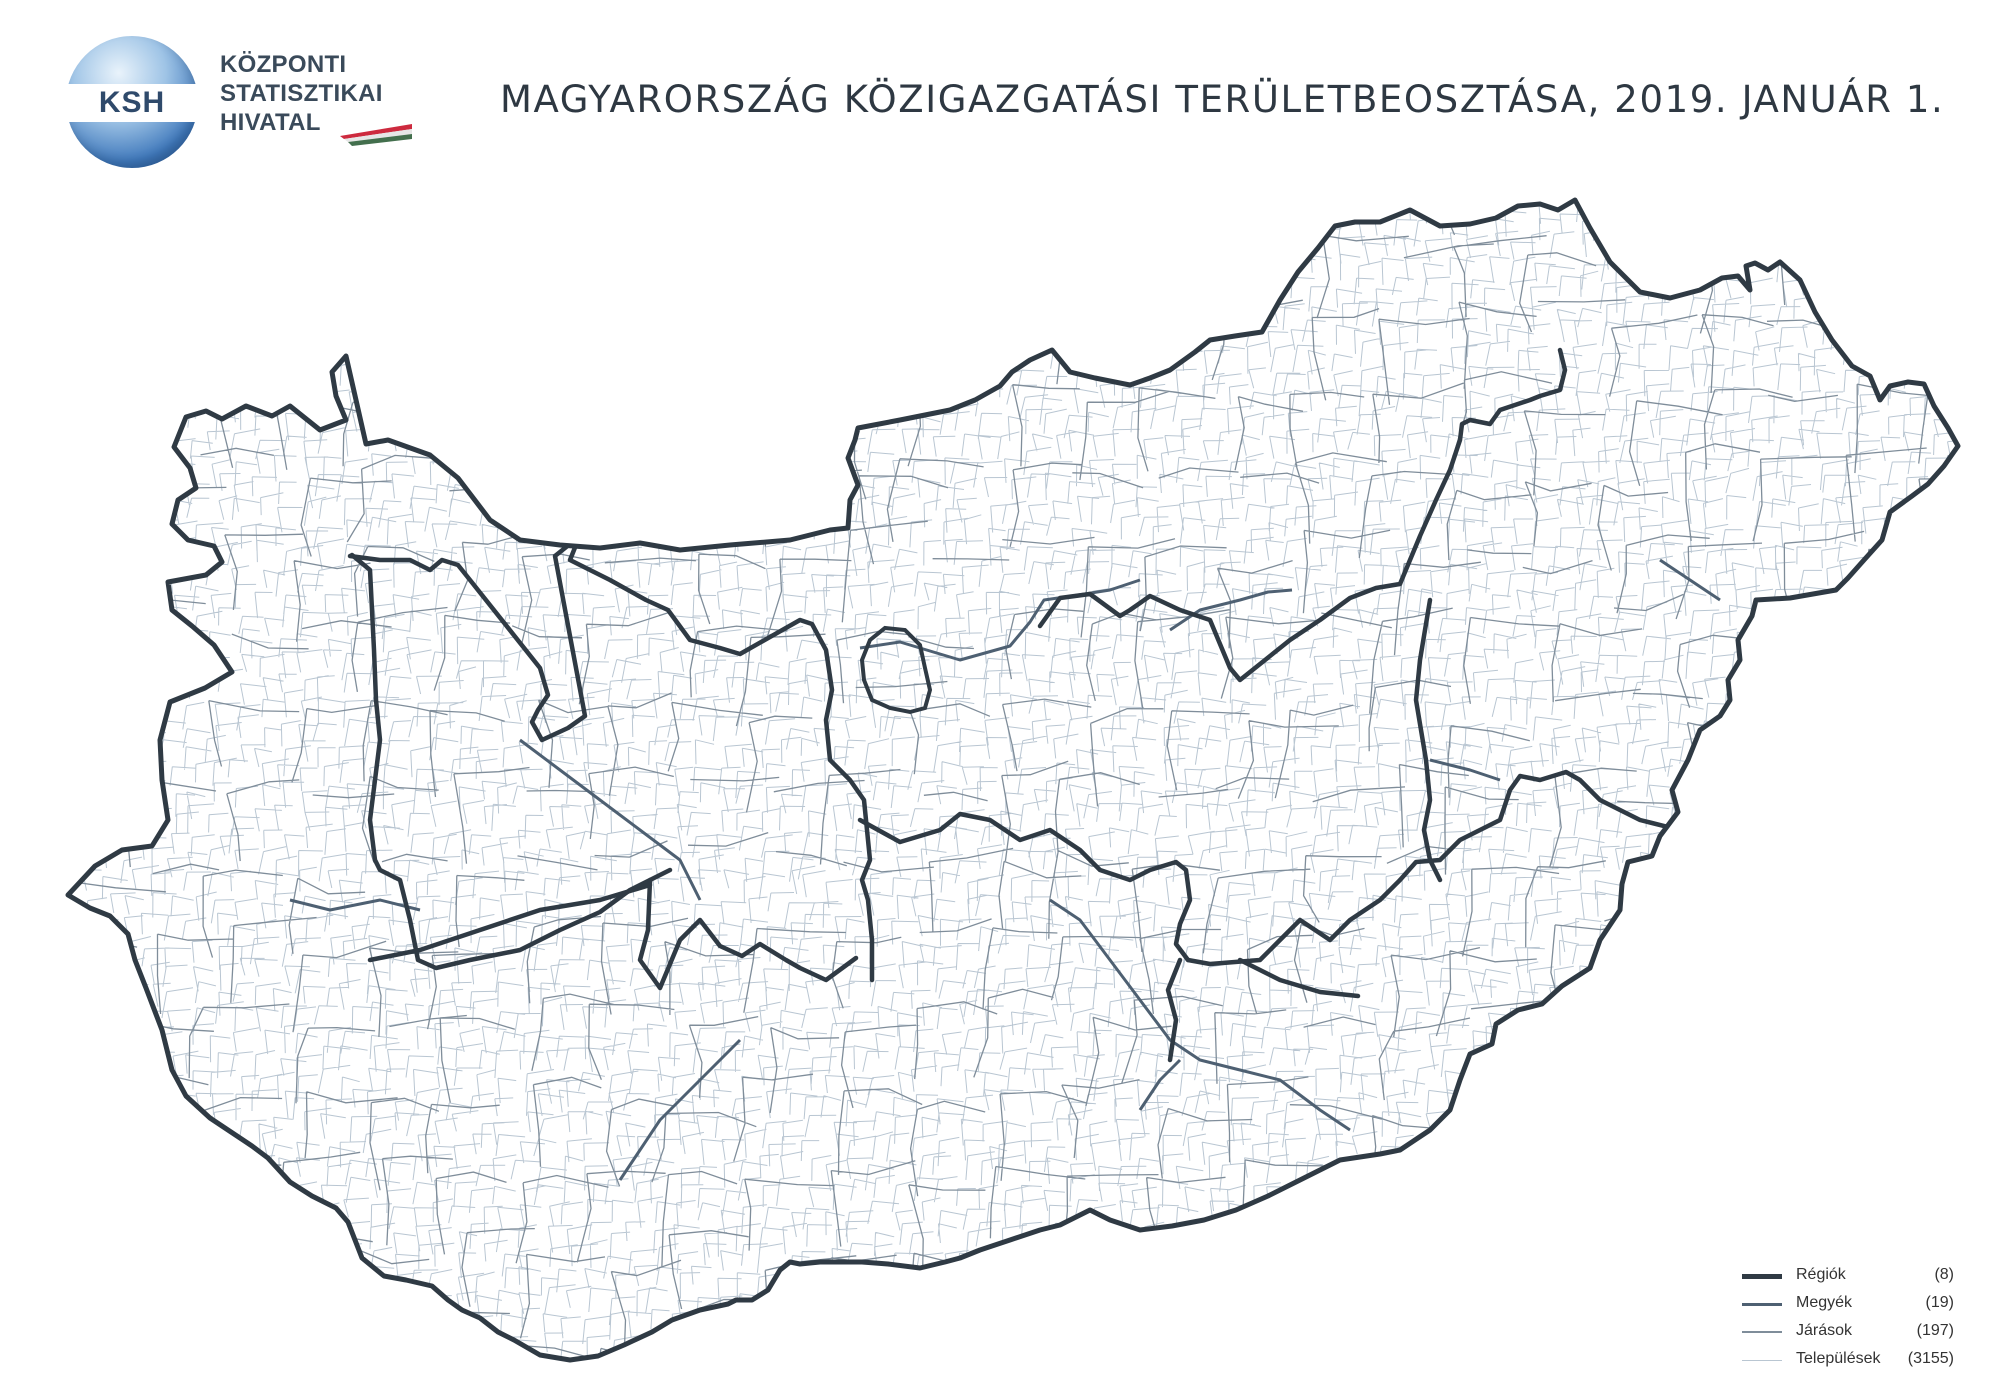  Describe the element at coordinates (1838, 1358) in the screenshot. I see `legend-label: Települések` at that location.